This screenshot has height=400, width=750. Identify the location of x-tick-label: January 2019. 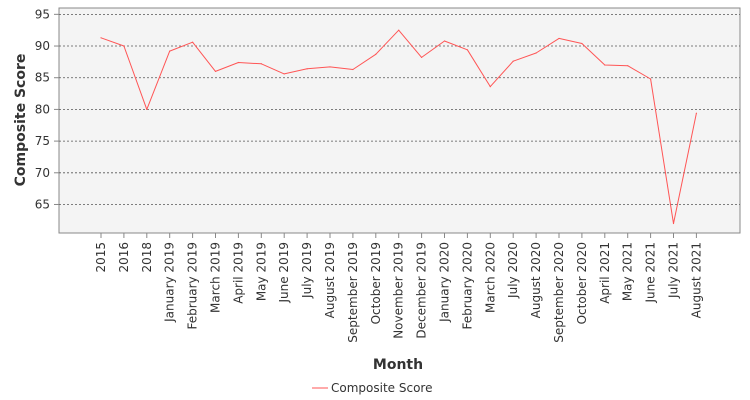
(170, 282).